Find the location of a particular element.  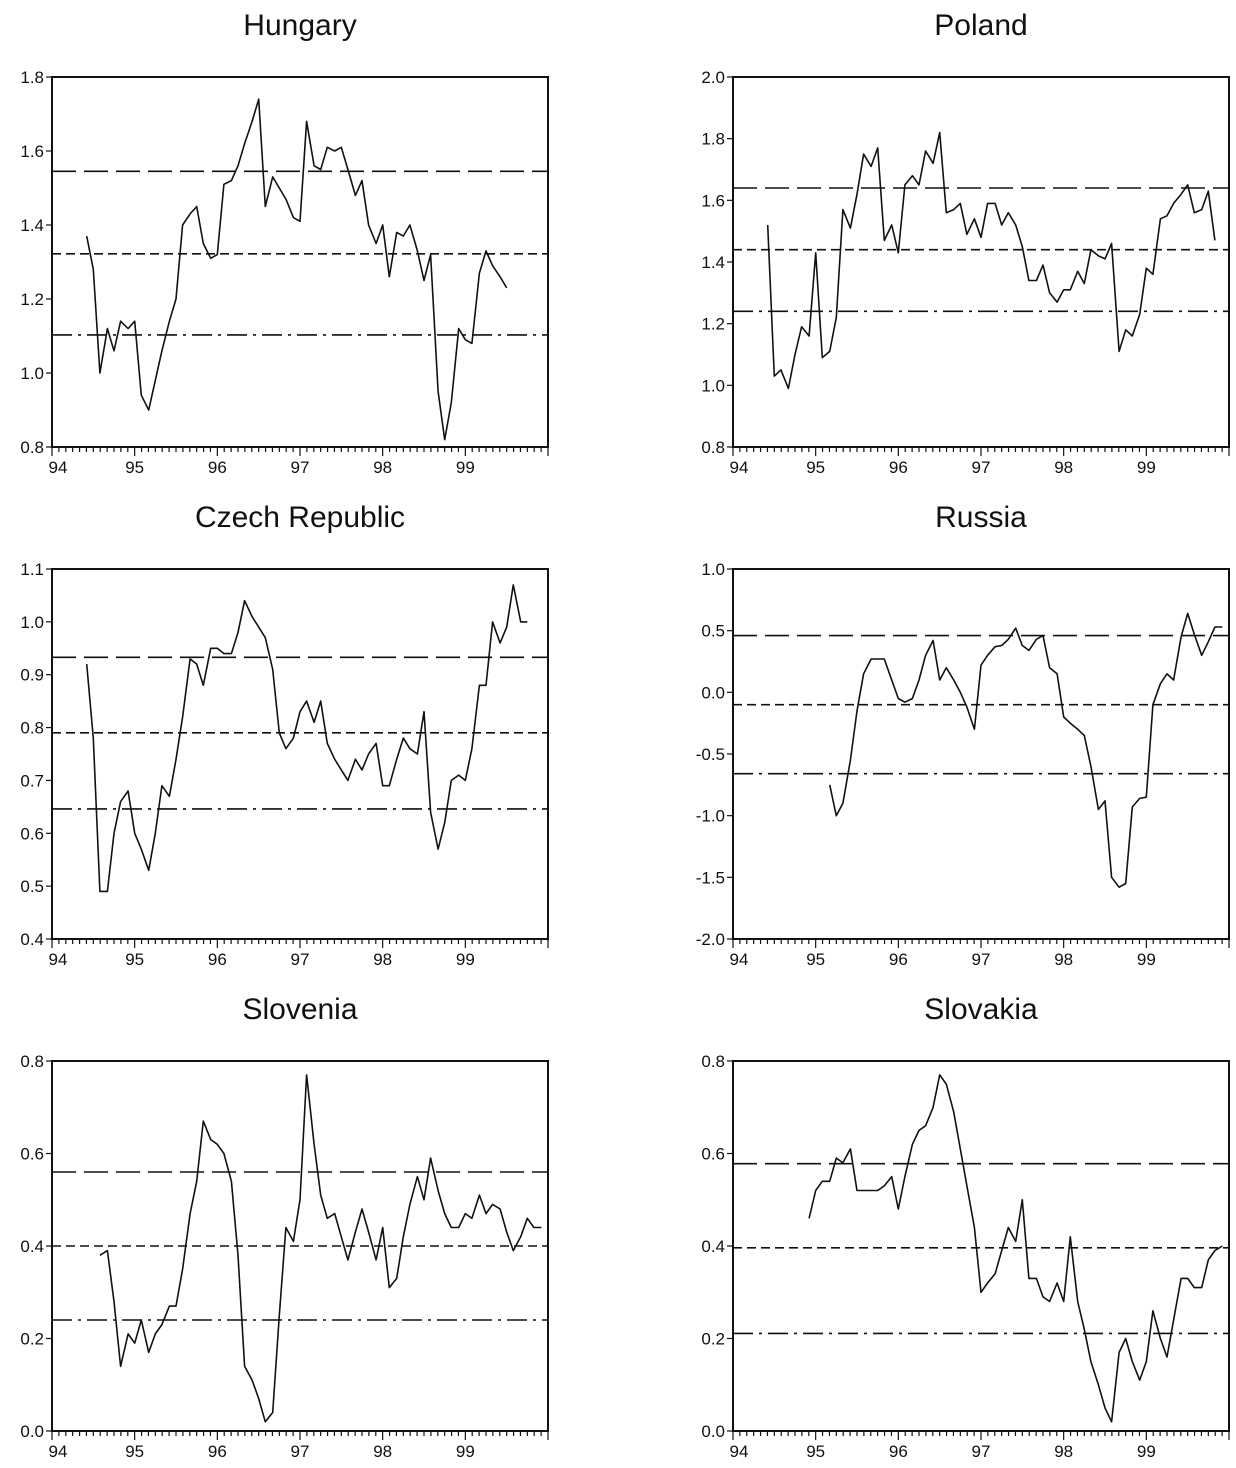

poland-y-tick-label: 1.8 is located at coordinates (713, 139).